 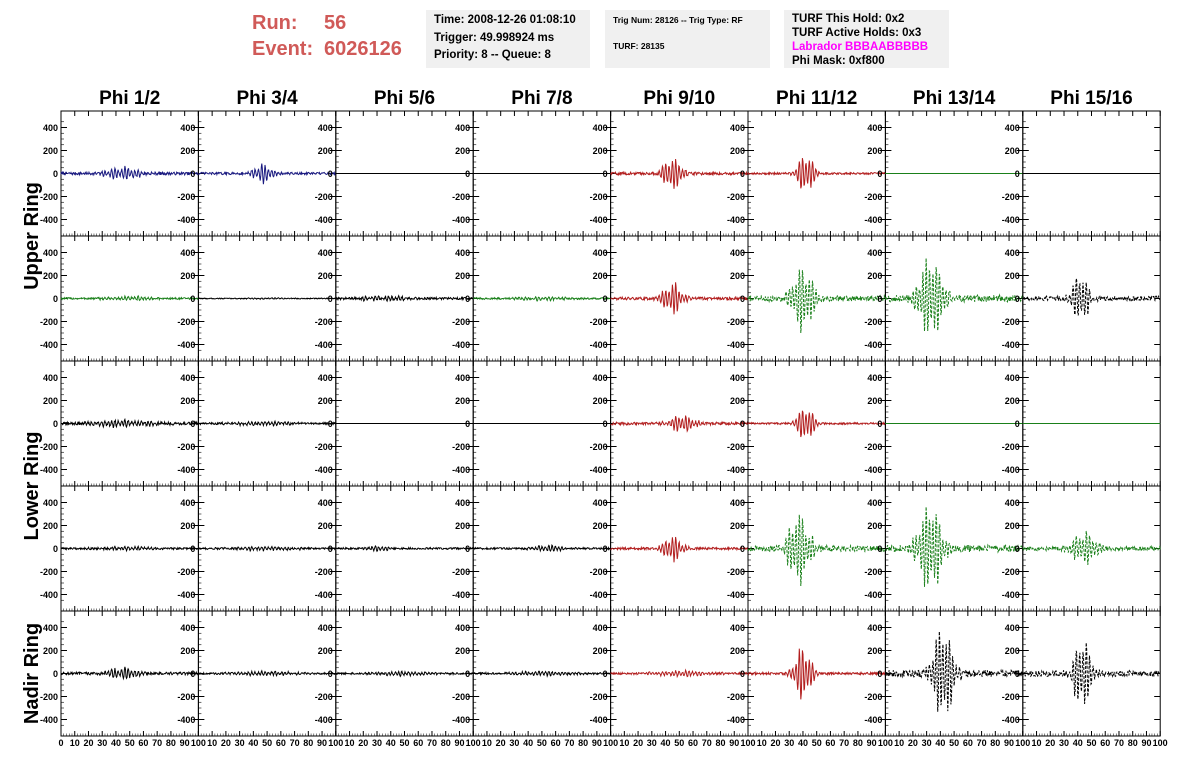 What do you see at coordinates (816, 98) in the screenshot?
I see `column-header: Phi 11/12` at bounding box center [816, 98].